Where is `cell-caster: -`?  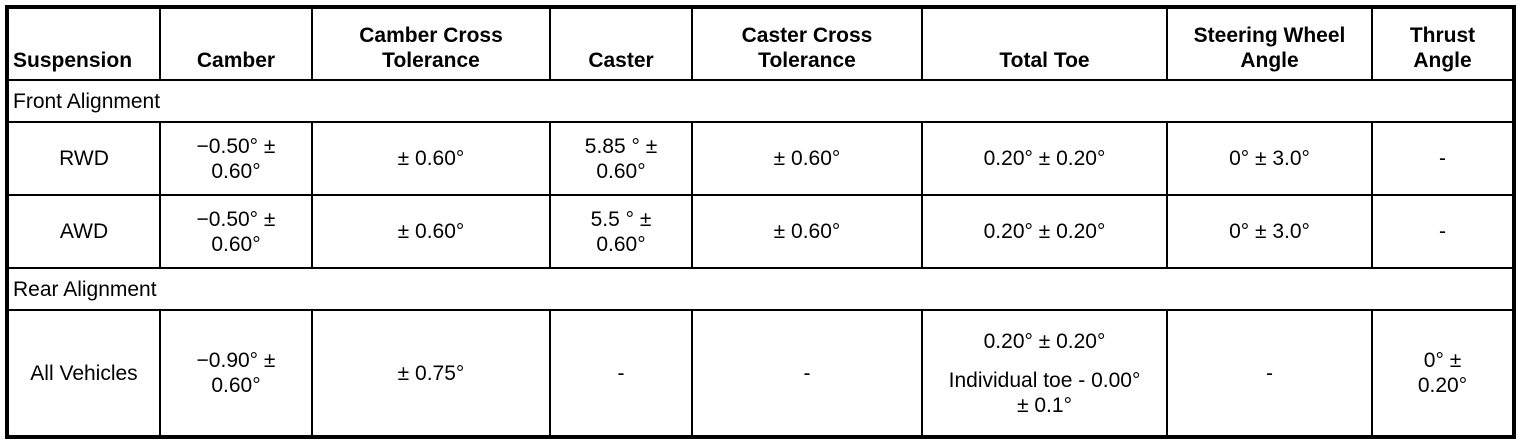
cell-caster: - is located at coordinates (621, 373).